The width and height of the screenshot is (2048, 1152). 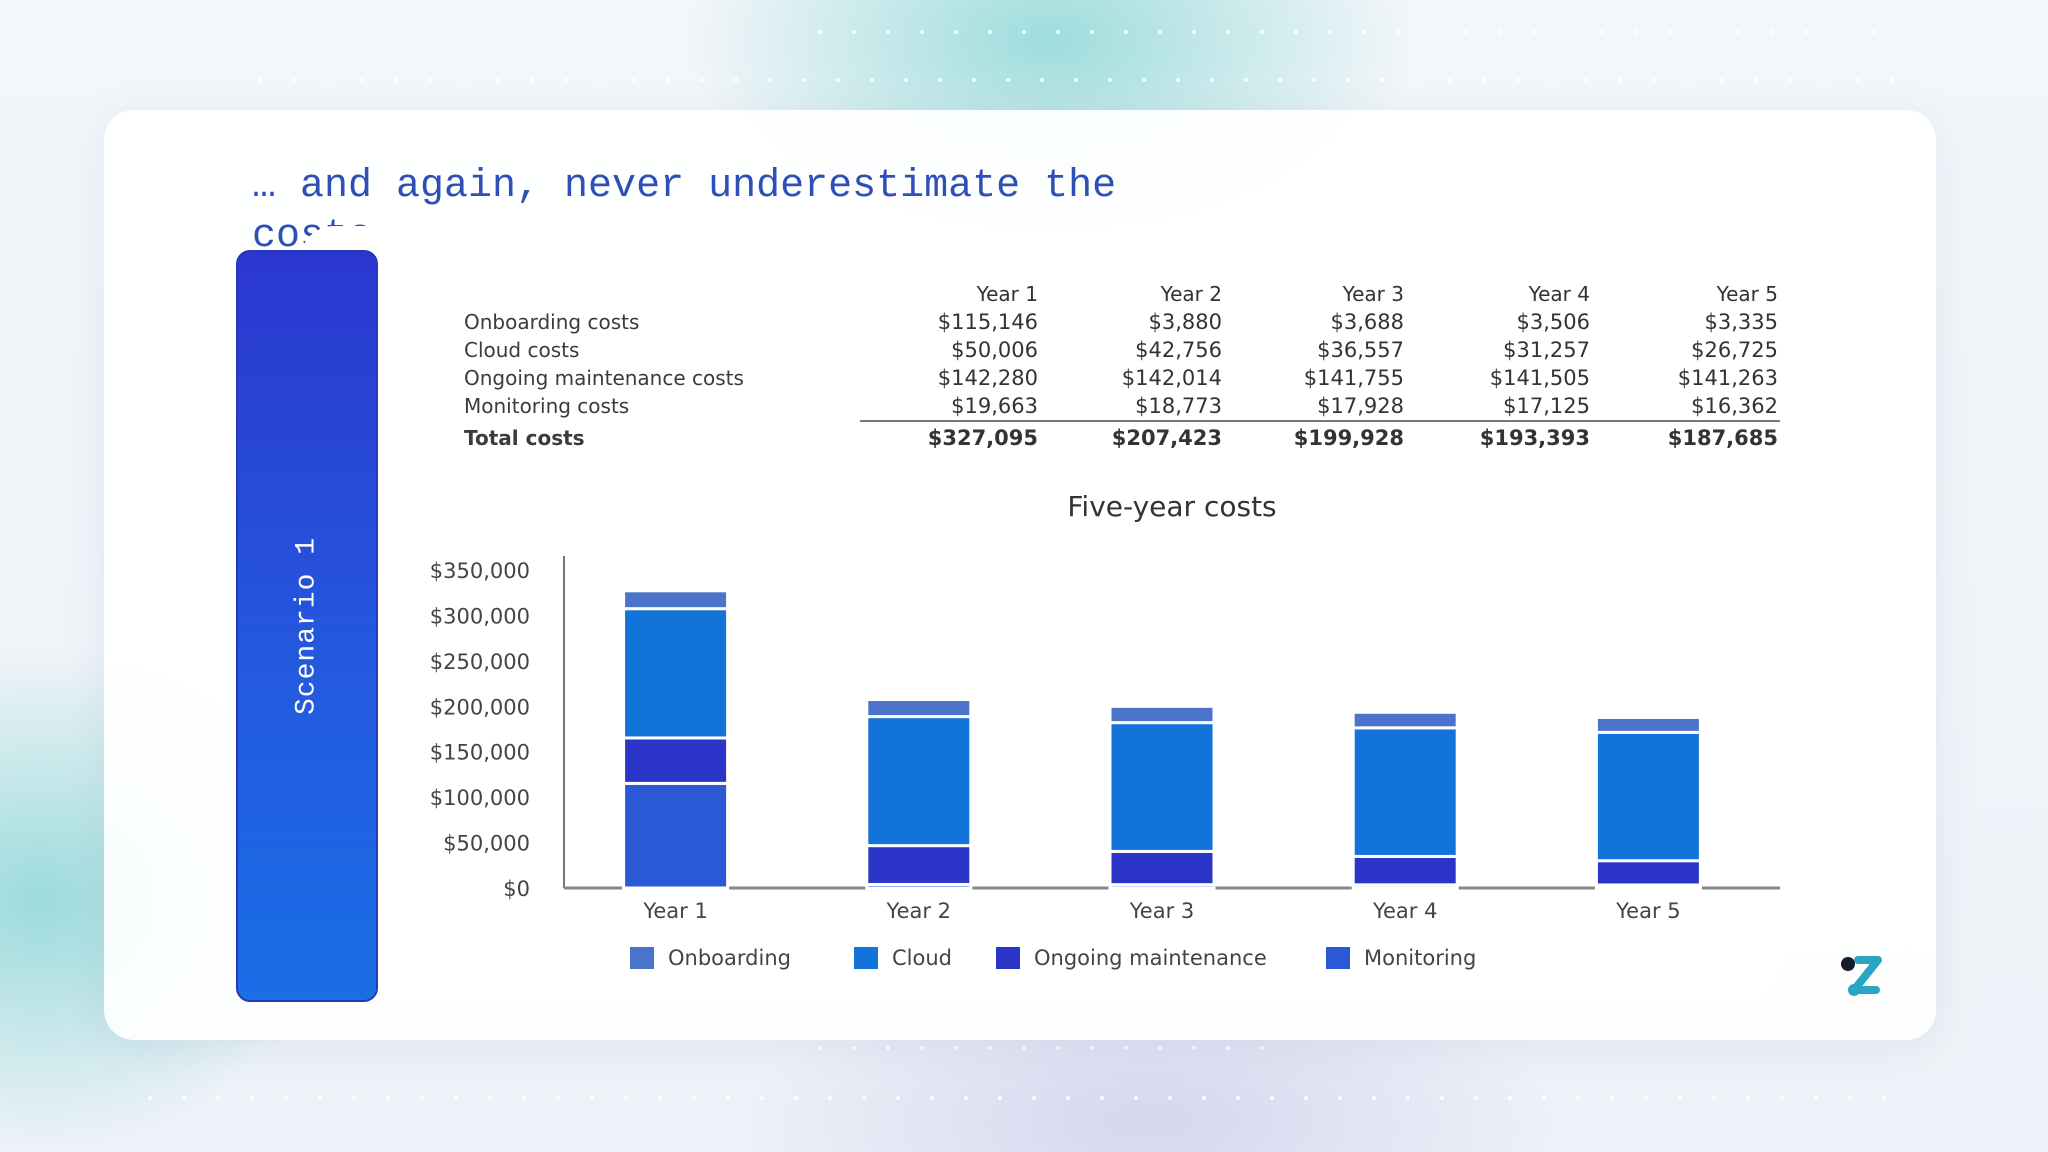 I want to click on table-column-header: Year 3, so click(x=1373, y=294).